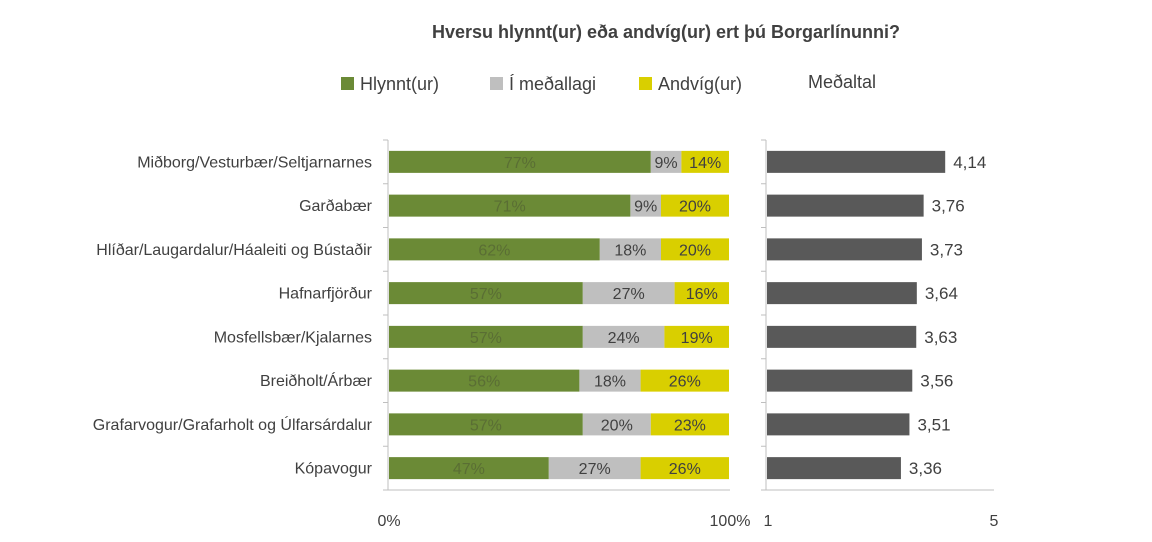 This screenshot has width=1152, height=542. What do you see at coordinates (730, 521) in the screenshot?
I see `percent-tick-100: 100%` at bounding box center [730, 521].